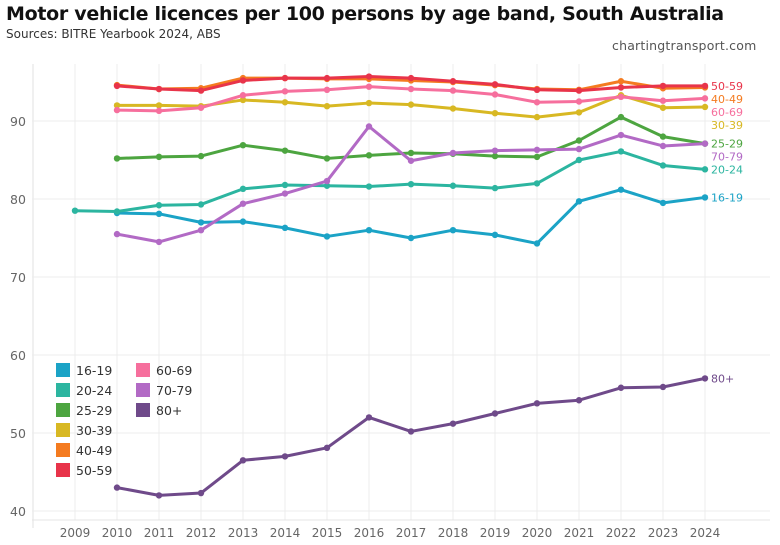 The height and width of the screenshot is (545, 780). What do you see at coordinates (96, 390) in the screenshot?
I see `legend-item-20-24: 20-24` at bounding box center [96, 390].